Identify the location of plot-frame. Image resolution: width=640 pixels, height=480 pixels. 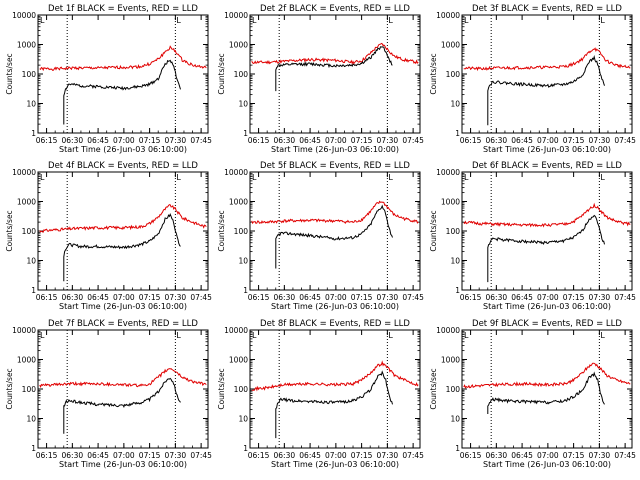
(547, 389).